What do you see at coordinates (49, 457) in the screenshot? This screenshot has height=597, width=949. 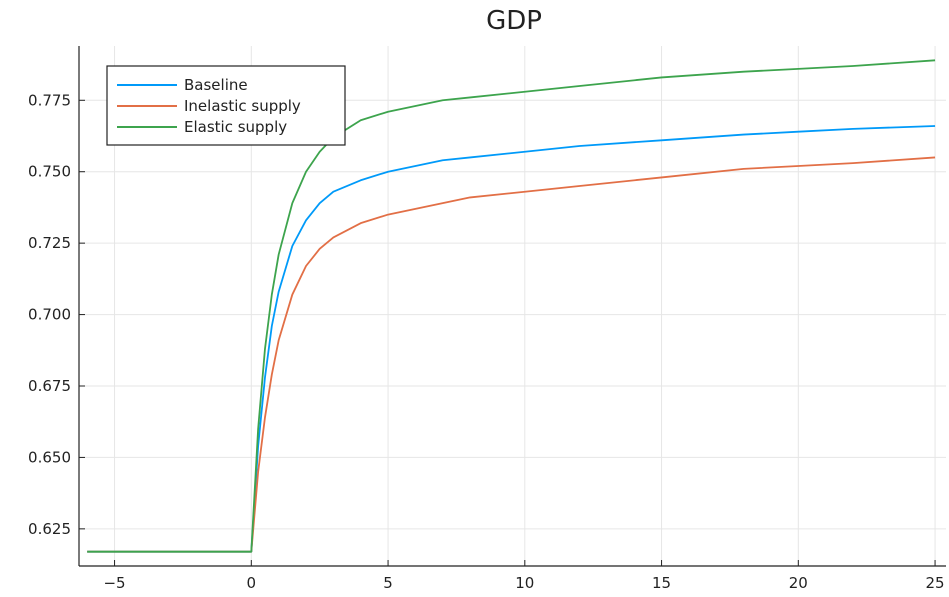 I see `y-tick-label: 0.650` at bounding box center [49, 457].